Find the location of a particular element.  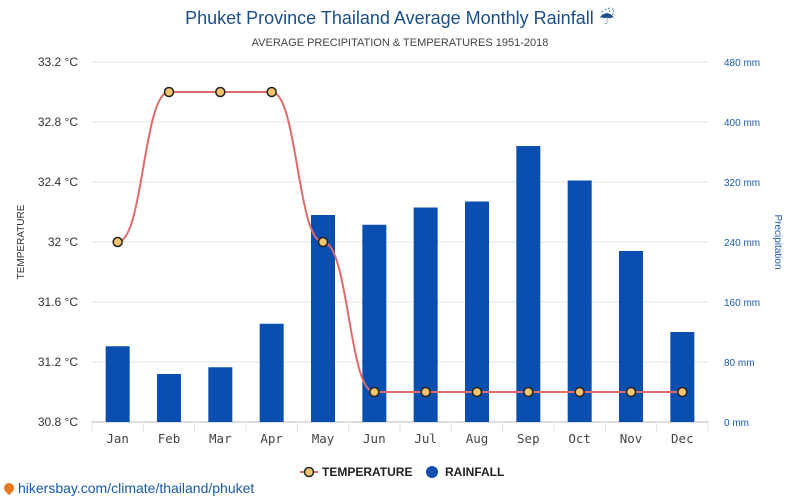

source-link-text: hikersbay.com/climate/thailand/phuket is located at coordinates (136, 488).